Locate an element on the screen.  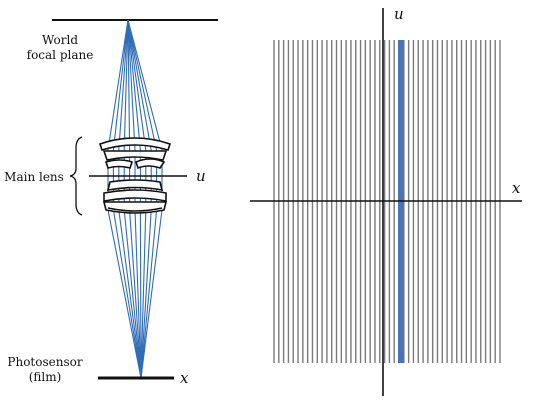
lens-brace is located at coordinates (76, 176).